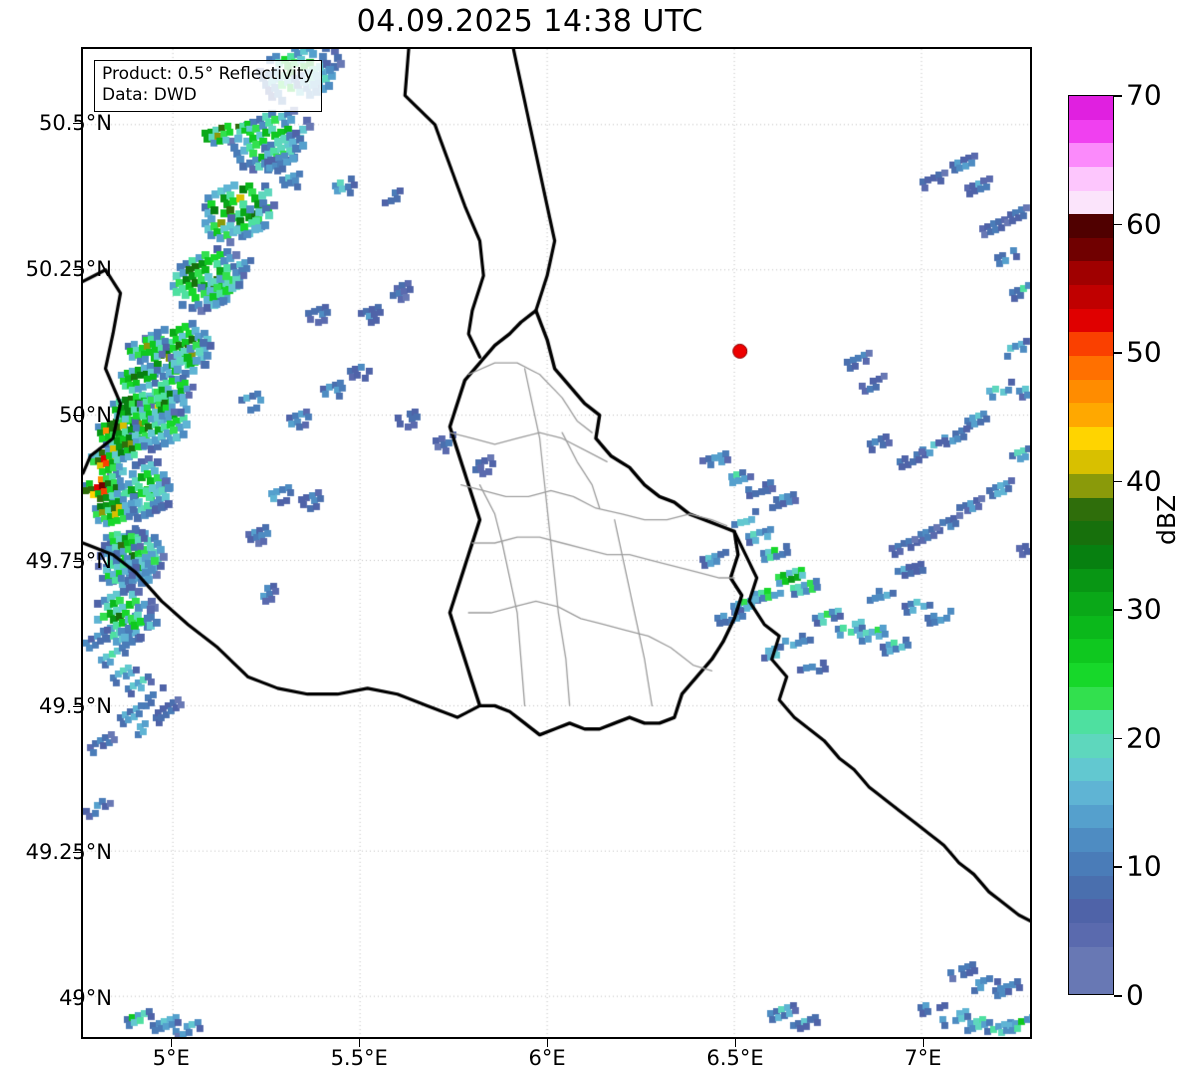  I want to click on colorbar-tick-label: 10, so click(1144, 866).